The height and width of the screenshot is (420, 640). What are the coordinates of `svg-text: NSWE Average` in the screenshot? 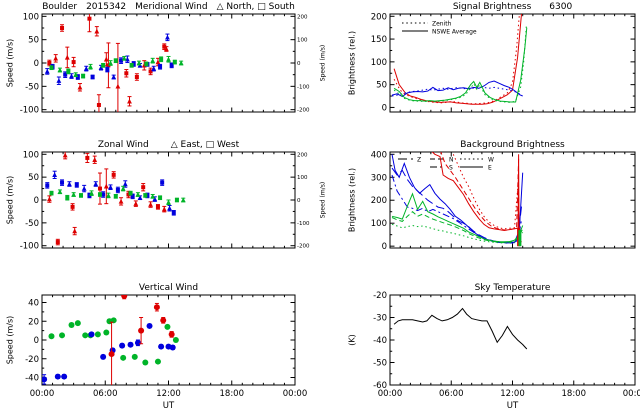 It's located at (454, 32).